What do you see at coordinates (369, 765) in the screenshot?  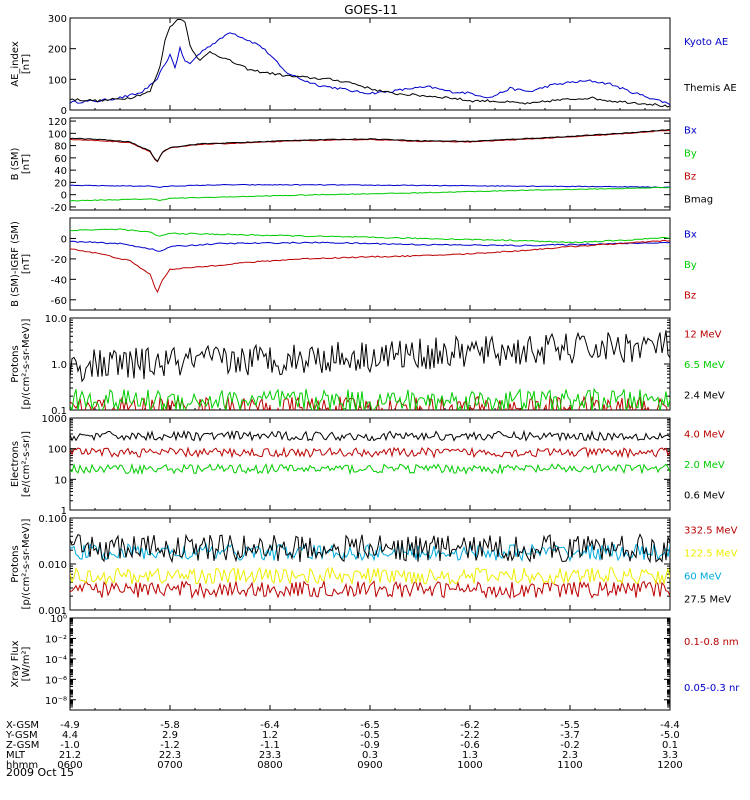 I see `x-row-value: 0900` at bounding box center [369, 765].